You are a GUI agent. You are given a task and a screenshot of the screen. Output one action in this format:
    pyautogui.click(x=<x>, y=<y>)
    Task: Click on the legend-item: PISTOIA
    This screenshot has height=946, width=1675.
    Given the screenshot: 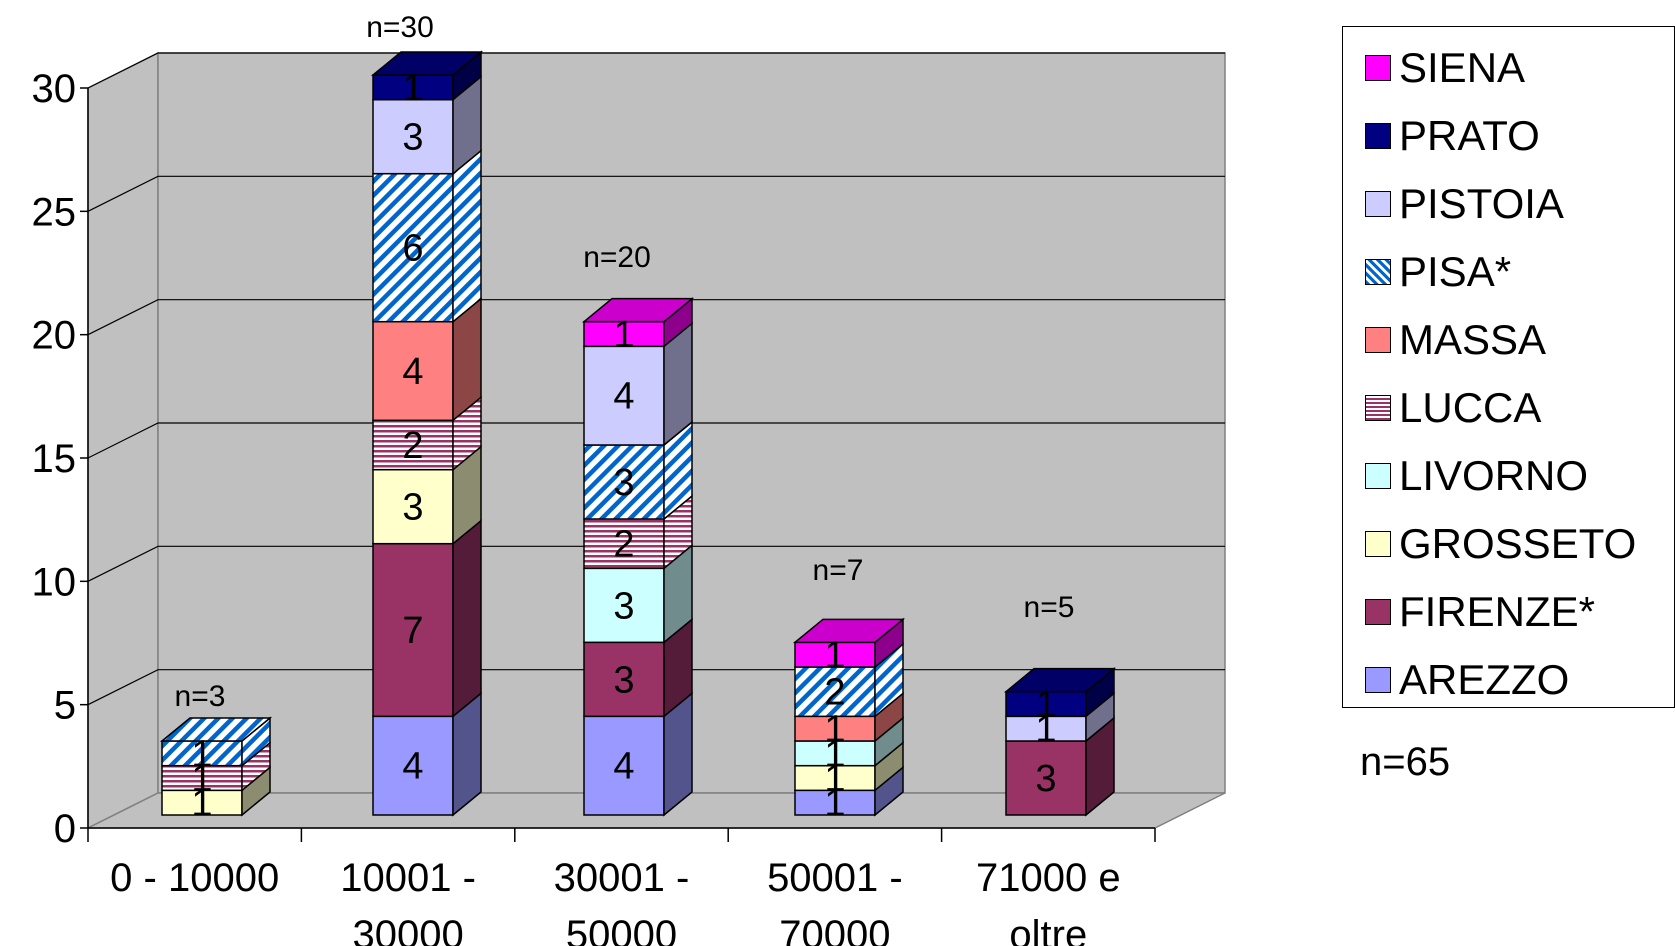 What is the action you would take?
    pyautogui.click(x=1464, y=204)
    